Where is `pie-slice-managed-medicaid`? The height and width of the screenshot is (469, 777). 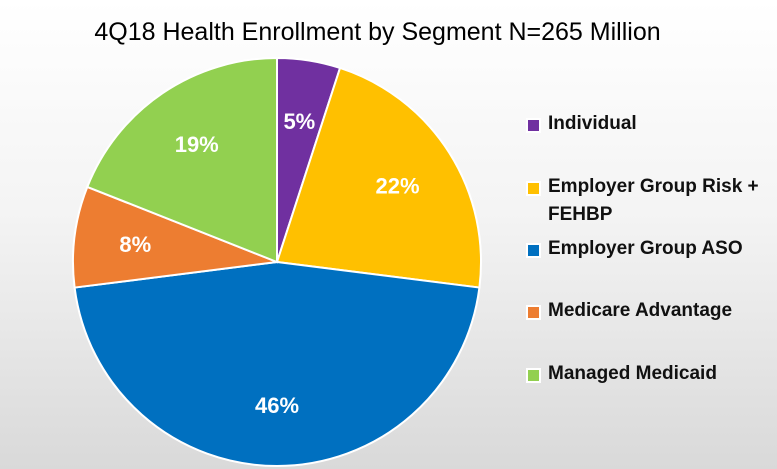
pie-slice-managed-medicaid is located at coordinates (182, 160).